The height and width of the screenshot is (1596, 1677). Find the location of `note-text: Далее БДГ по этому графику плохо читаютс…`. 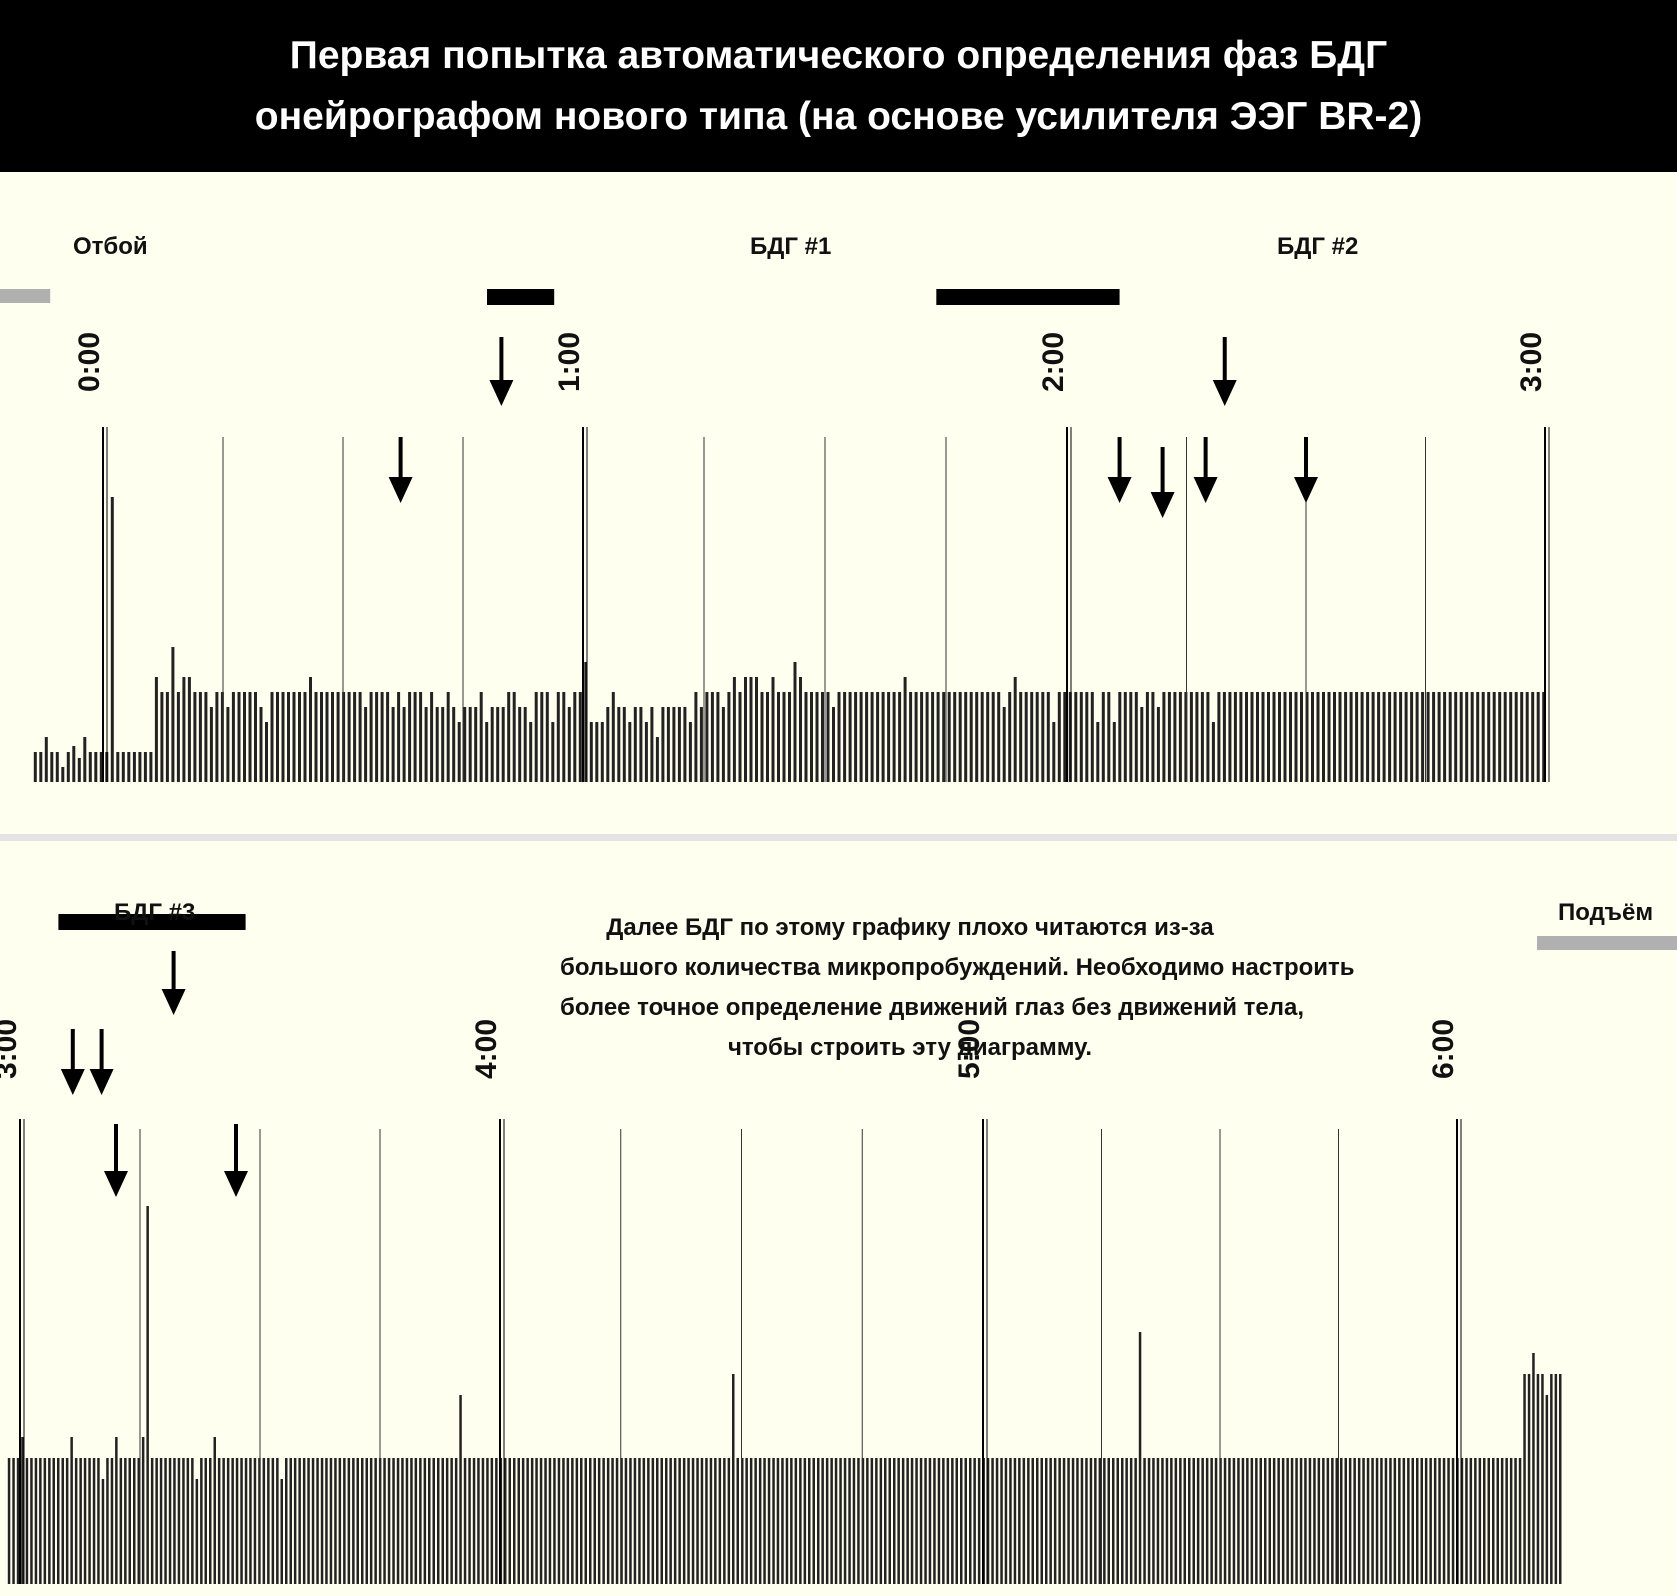

note-text: Далее БДГ по этому графику плохо читаютс… is located at coordinates (957, 988).